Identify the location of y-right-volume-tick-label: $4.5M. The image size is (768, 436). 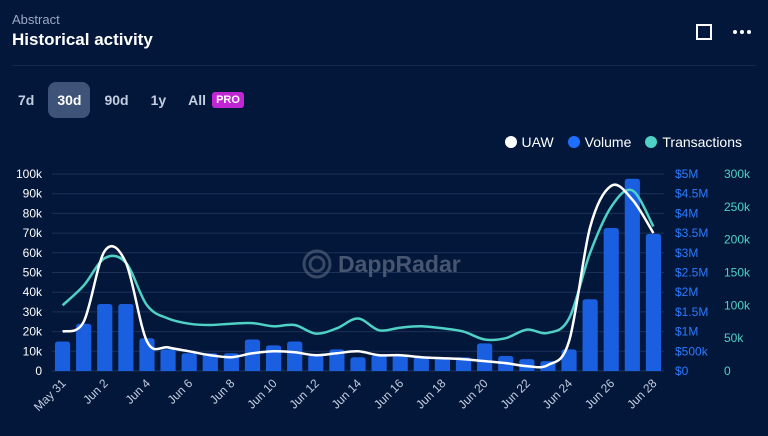
(691, 194).